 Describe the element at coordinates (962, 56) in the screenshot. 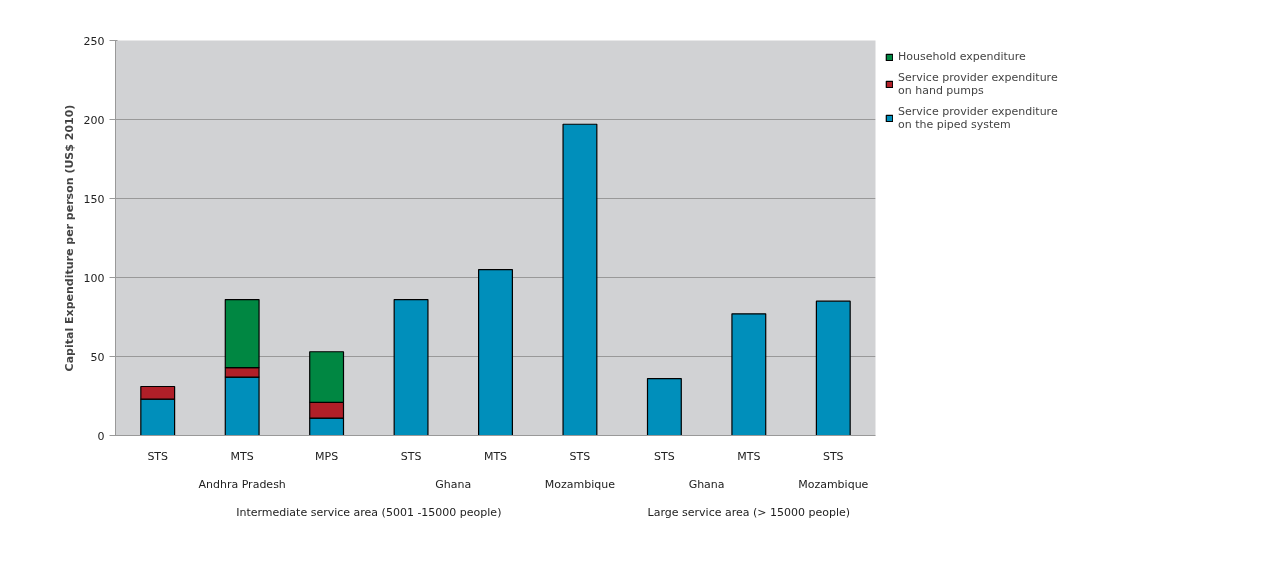

I see `legend-label: Household expenditure` at that location.